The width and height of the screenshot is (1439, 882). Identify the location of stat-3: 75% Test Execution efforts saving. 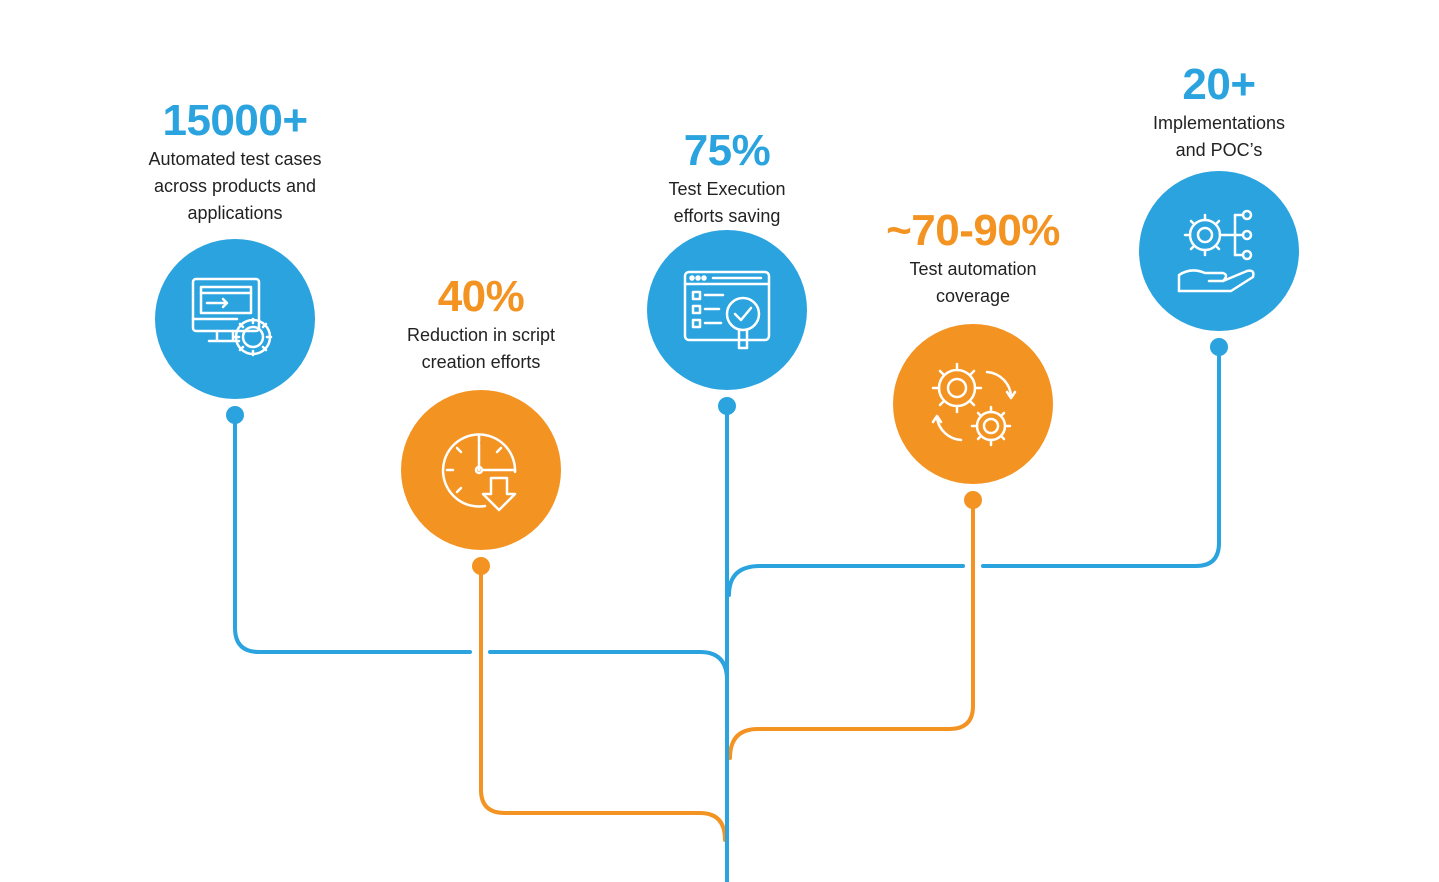
(726, 179).